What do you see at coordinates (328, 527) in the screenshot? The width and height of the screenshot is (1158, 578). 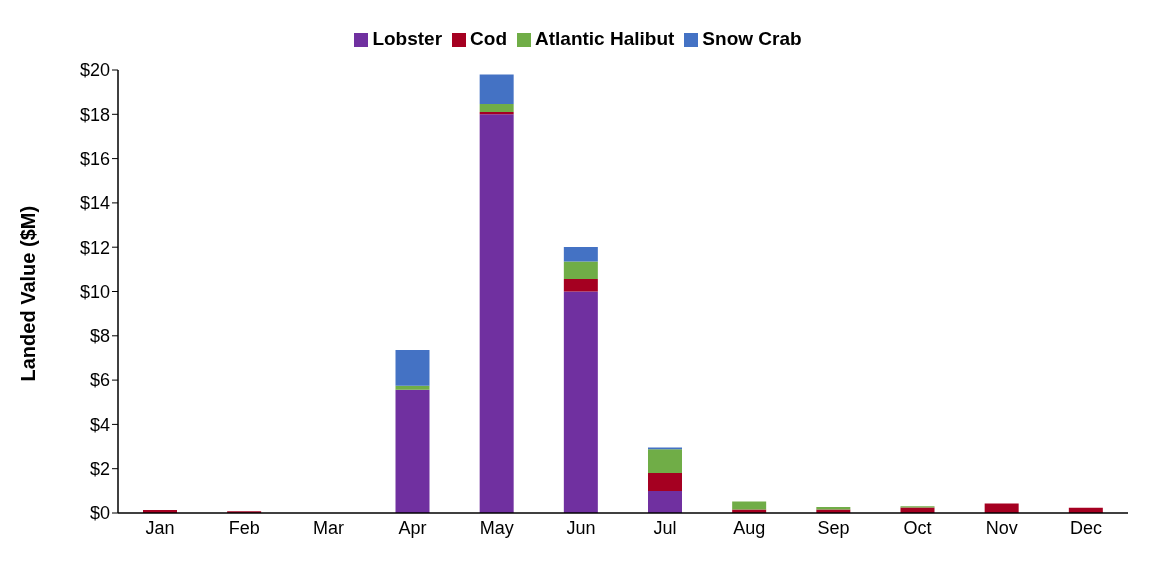 I see `x-tick-label: Mar` at bounding box center [328, 527].